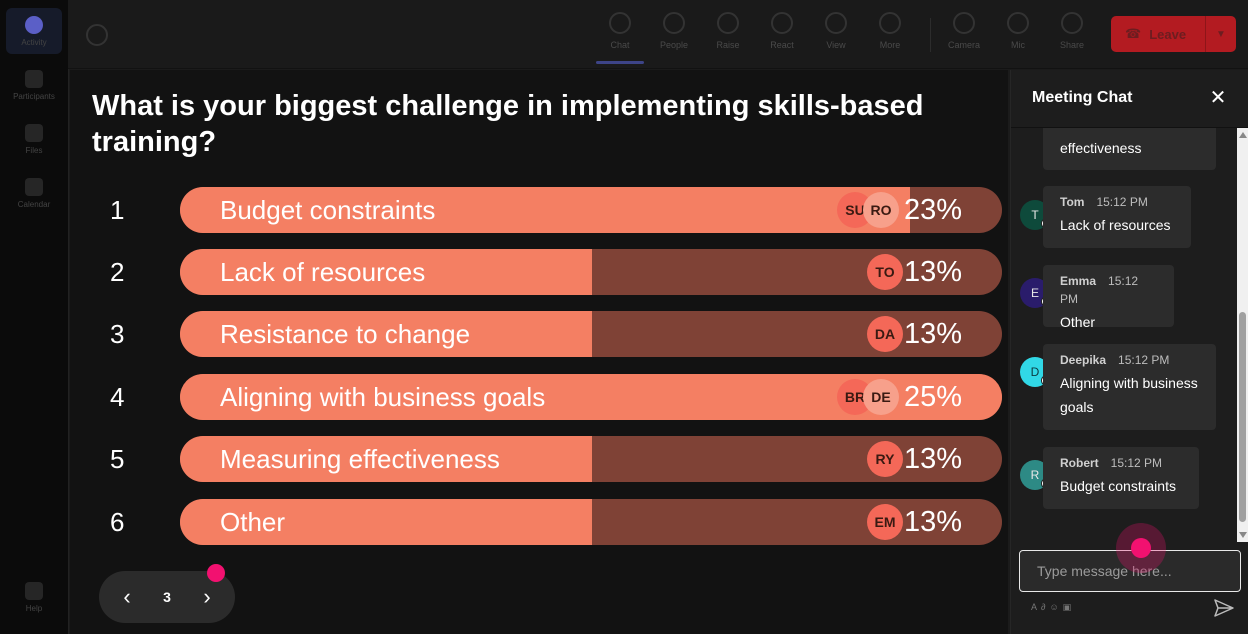  Describe the element at coordinates (890, 23) in the screenshot. I see `more-icon` at that location.